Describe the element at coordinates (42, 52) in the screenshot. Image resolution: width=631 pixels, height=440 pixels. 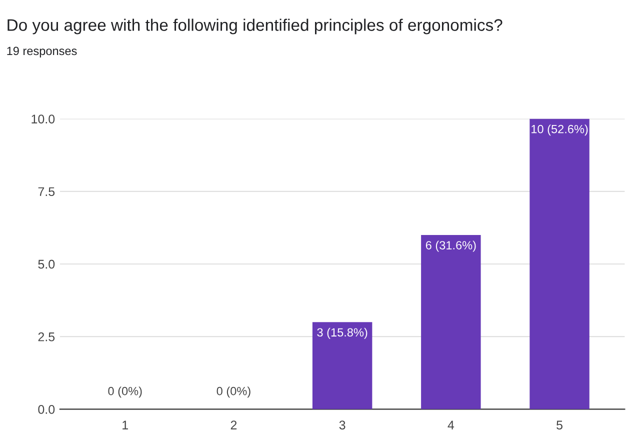
I see `chart-subtitle: 19 responses` at that location.